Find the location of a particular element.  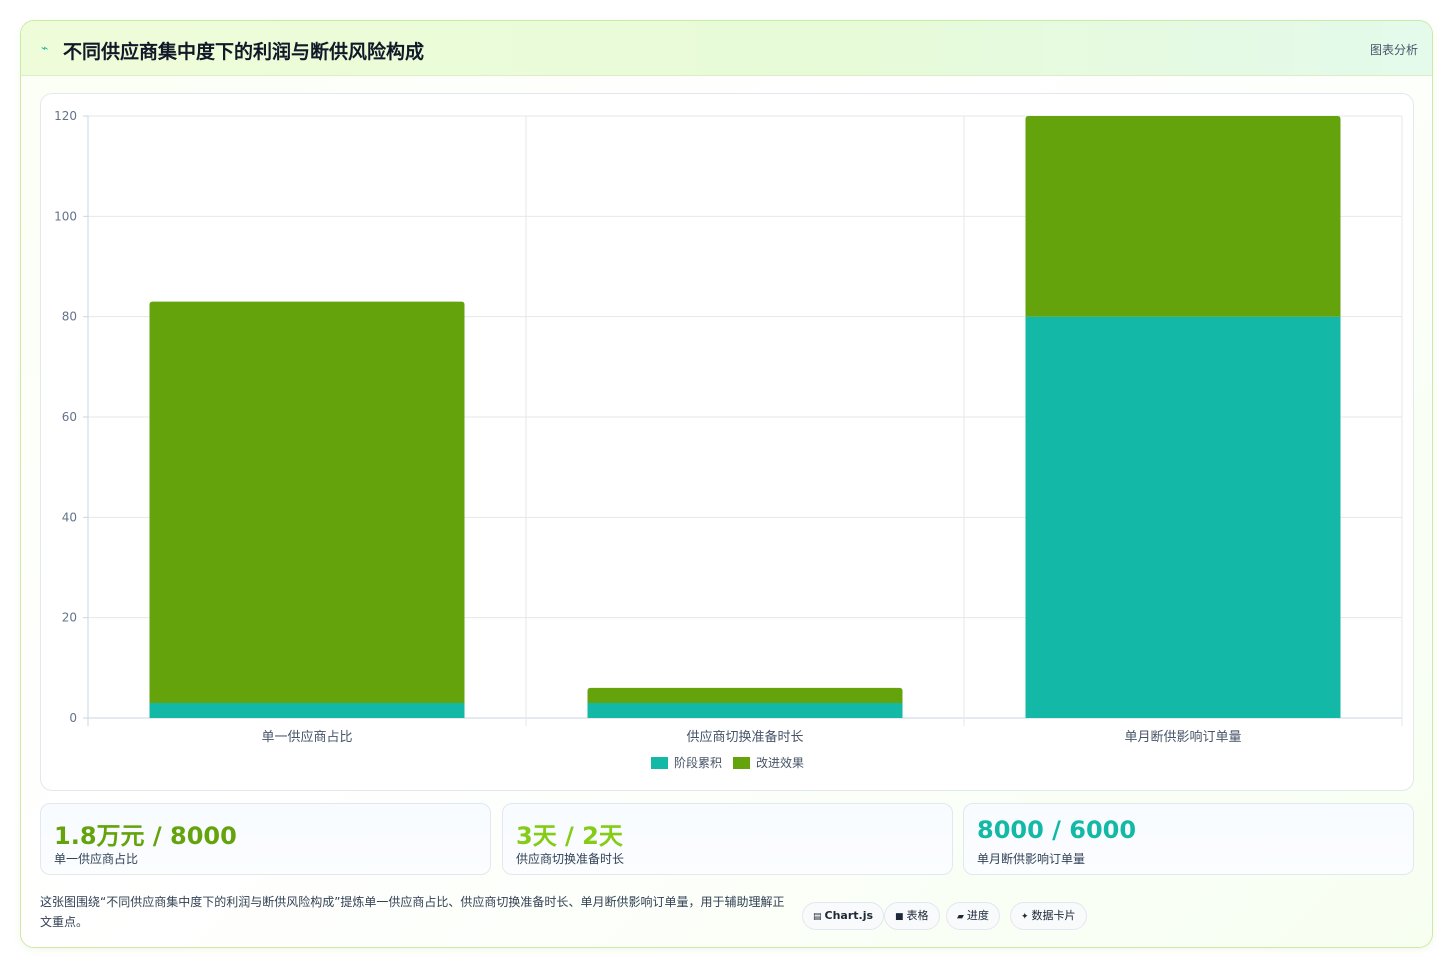

chip-label: 数据卡片 is located at coordinates (1053, 915).